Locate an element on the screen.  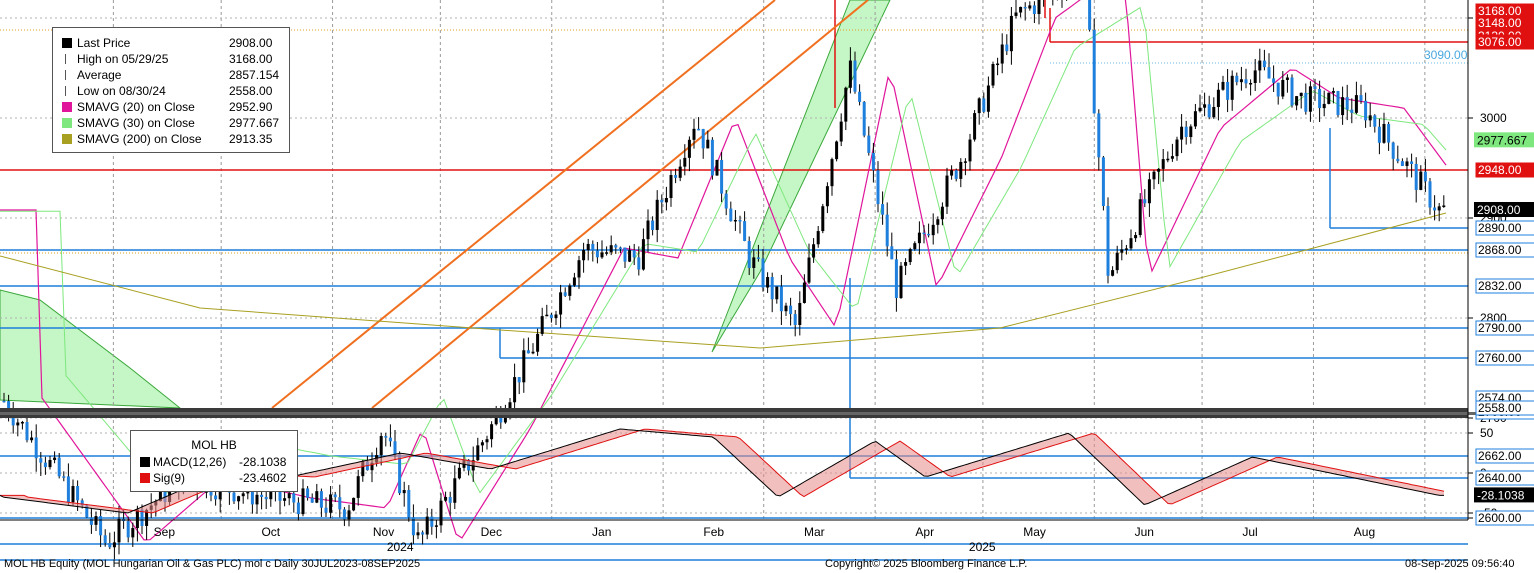
level-tag is located at coordinates (1504, 358).